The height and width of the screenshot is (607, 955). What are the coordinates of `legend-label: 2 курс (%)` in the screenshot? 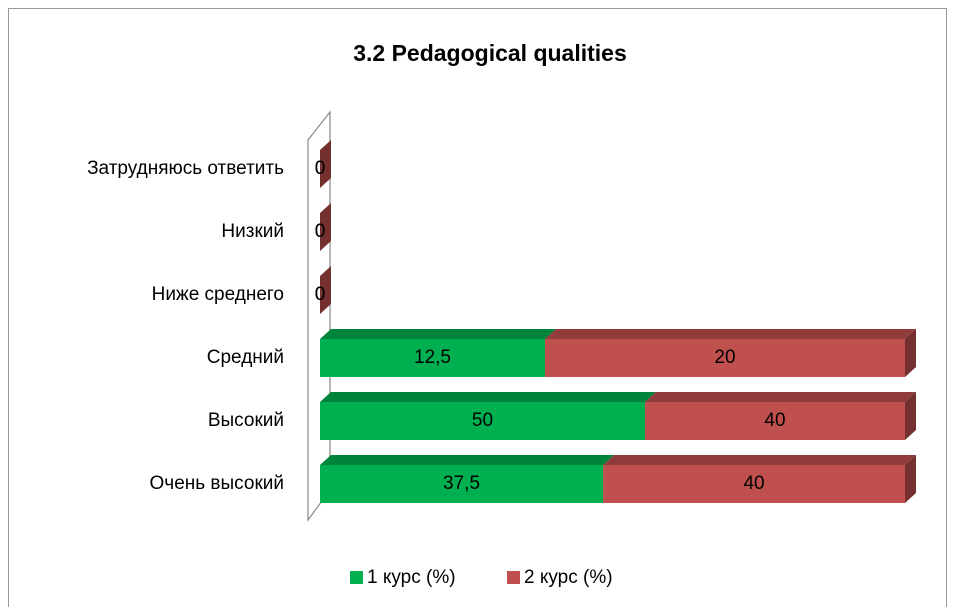 It's located at (568, 577).